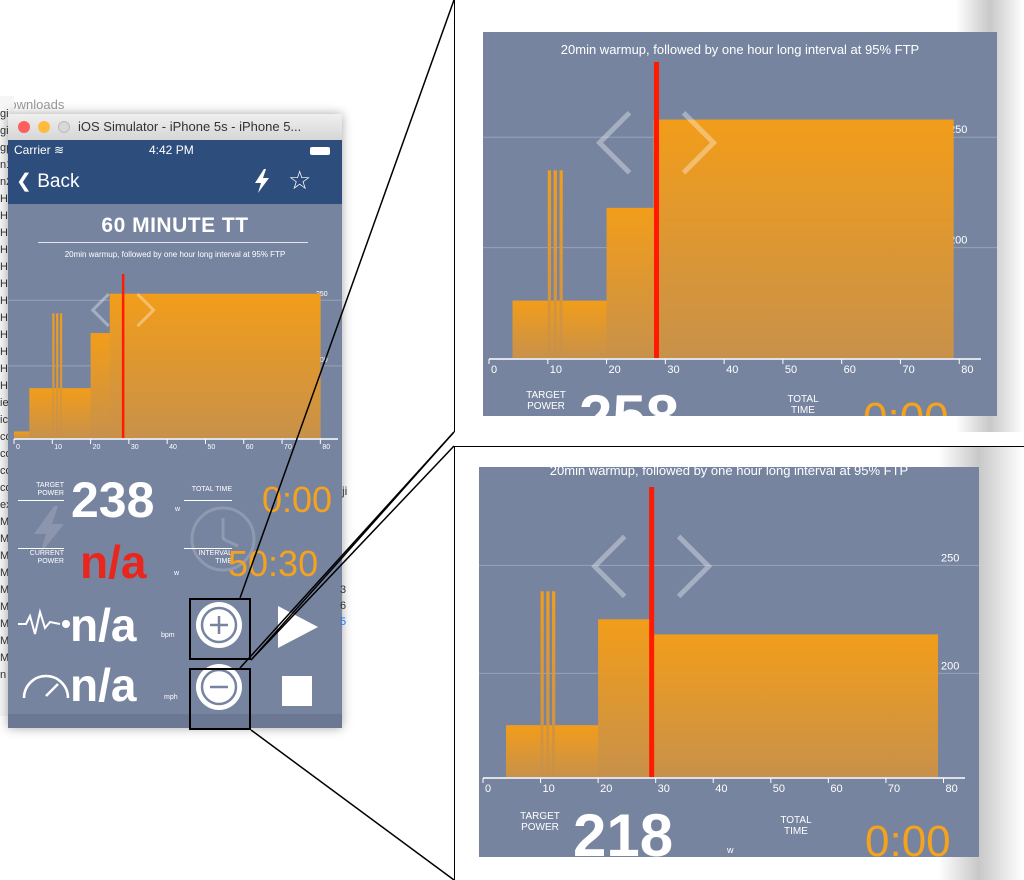  I want to click on increase-button, so click(219, 625).